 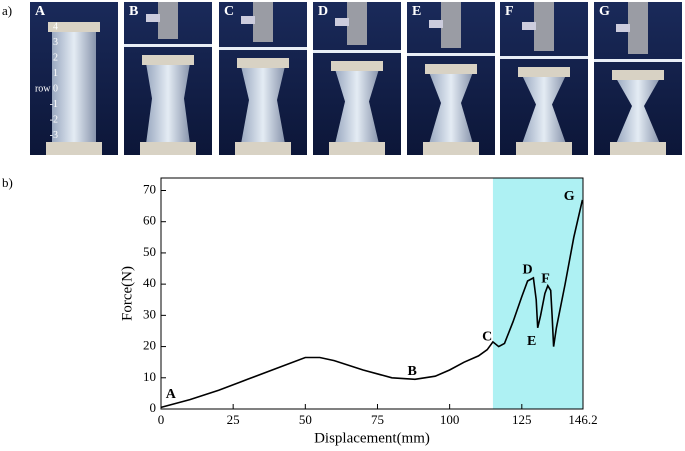 What do you see at coordinates (149, 188) in the screenshot?
I see `y-tick-label: 70` at bounding box center [149, 188].